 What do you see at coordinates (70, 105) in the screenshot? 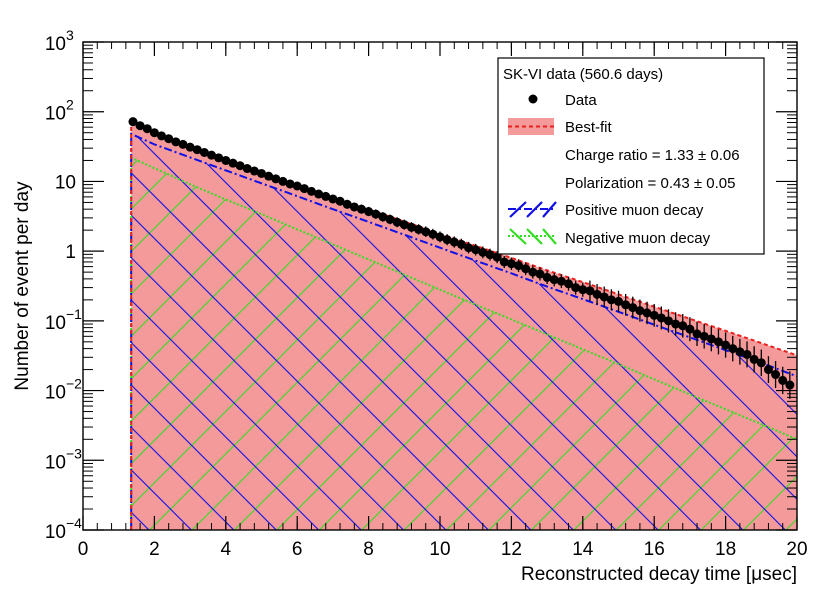
I see `y-tick-exponent: 2` at bounding box center [70, 105].